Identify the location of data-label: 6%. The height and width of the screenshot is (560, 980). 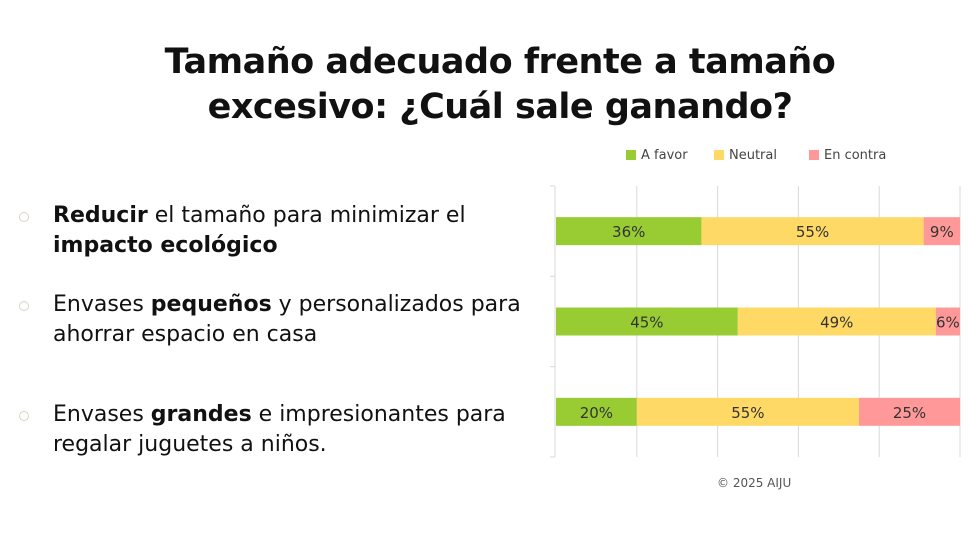
(948, 323).